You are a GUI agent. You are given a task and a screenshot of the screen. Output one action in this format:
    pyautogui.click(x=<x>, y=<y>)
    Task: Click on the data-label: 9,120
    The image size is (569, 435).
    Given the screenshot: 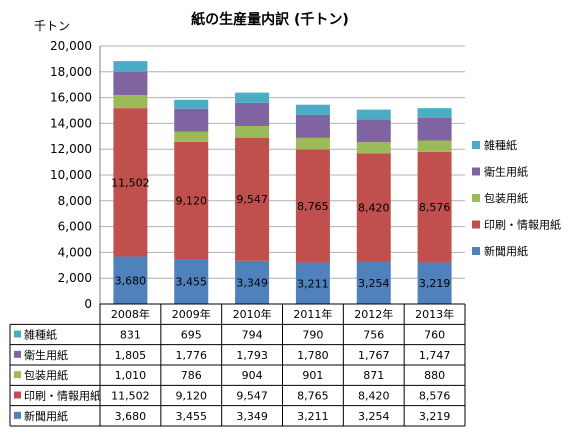 What is the action you would take?
    pyautogui.click(x=192, y=201)
    